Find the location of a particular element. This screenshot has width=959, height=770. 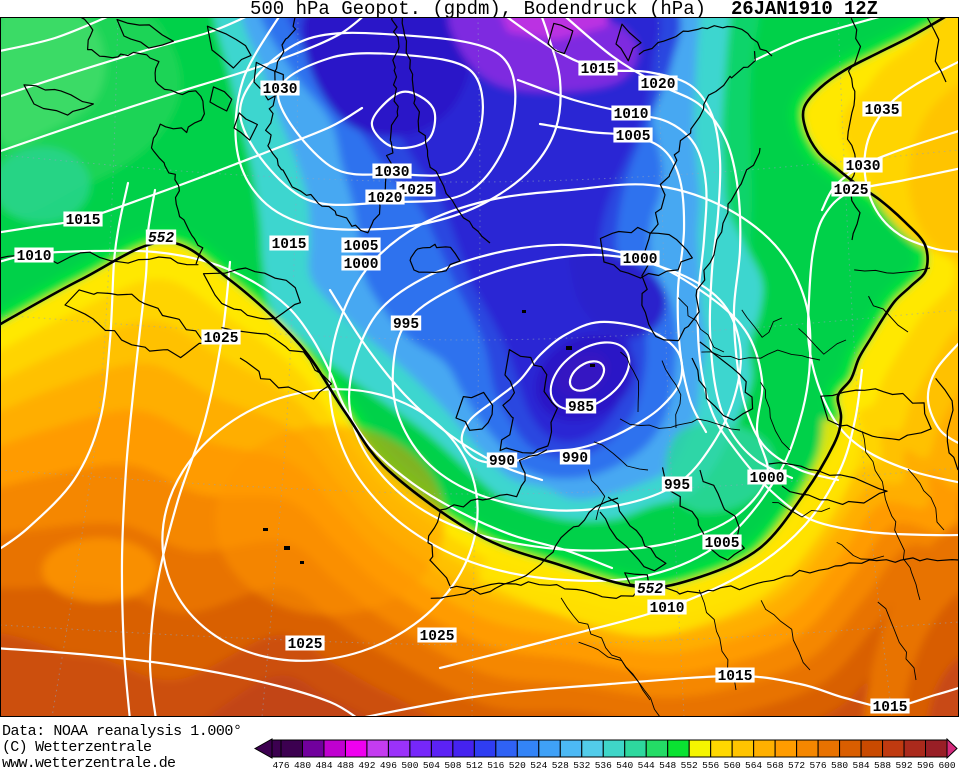

svg-text: 480 is located at coordinates (302, 765).